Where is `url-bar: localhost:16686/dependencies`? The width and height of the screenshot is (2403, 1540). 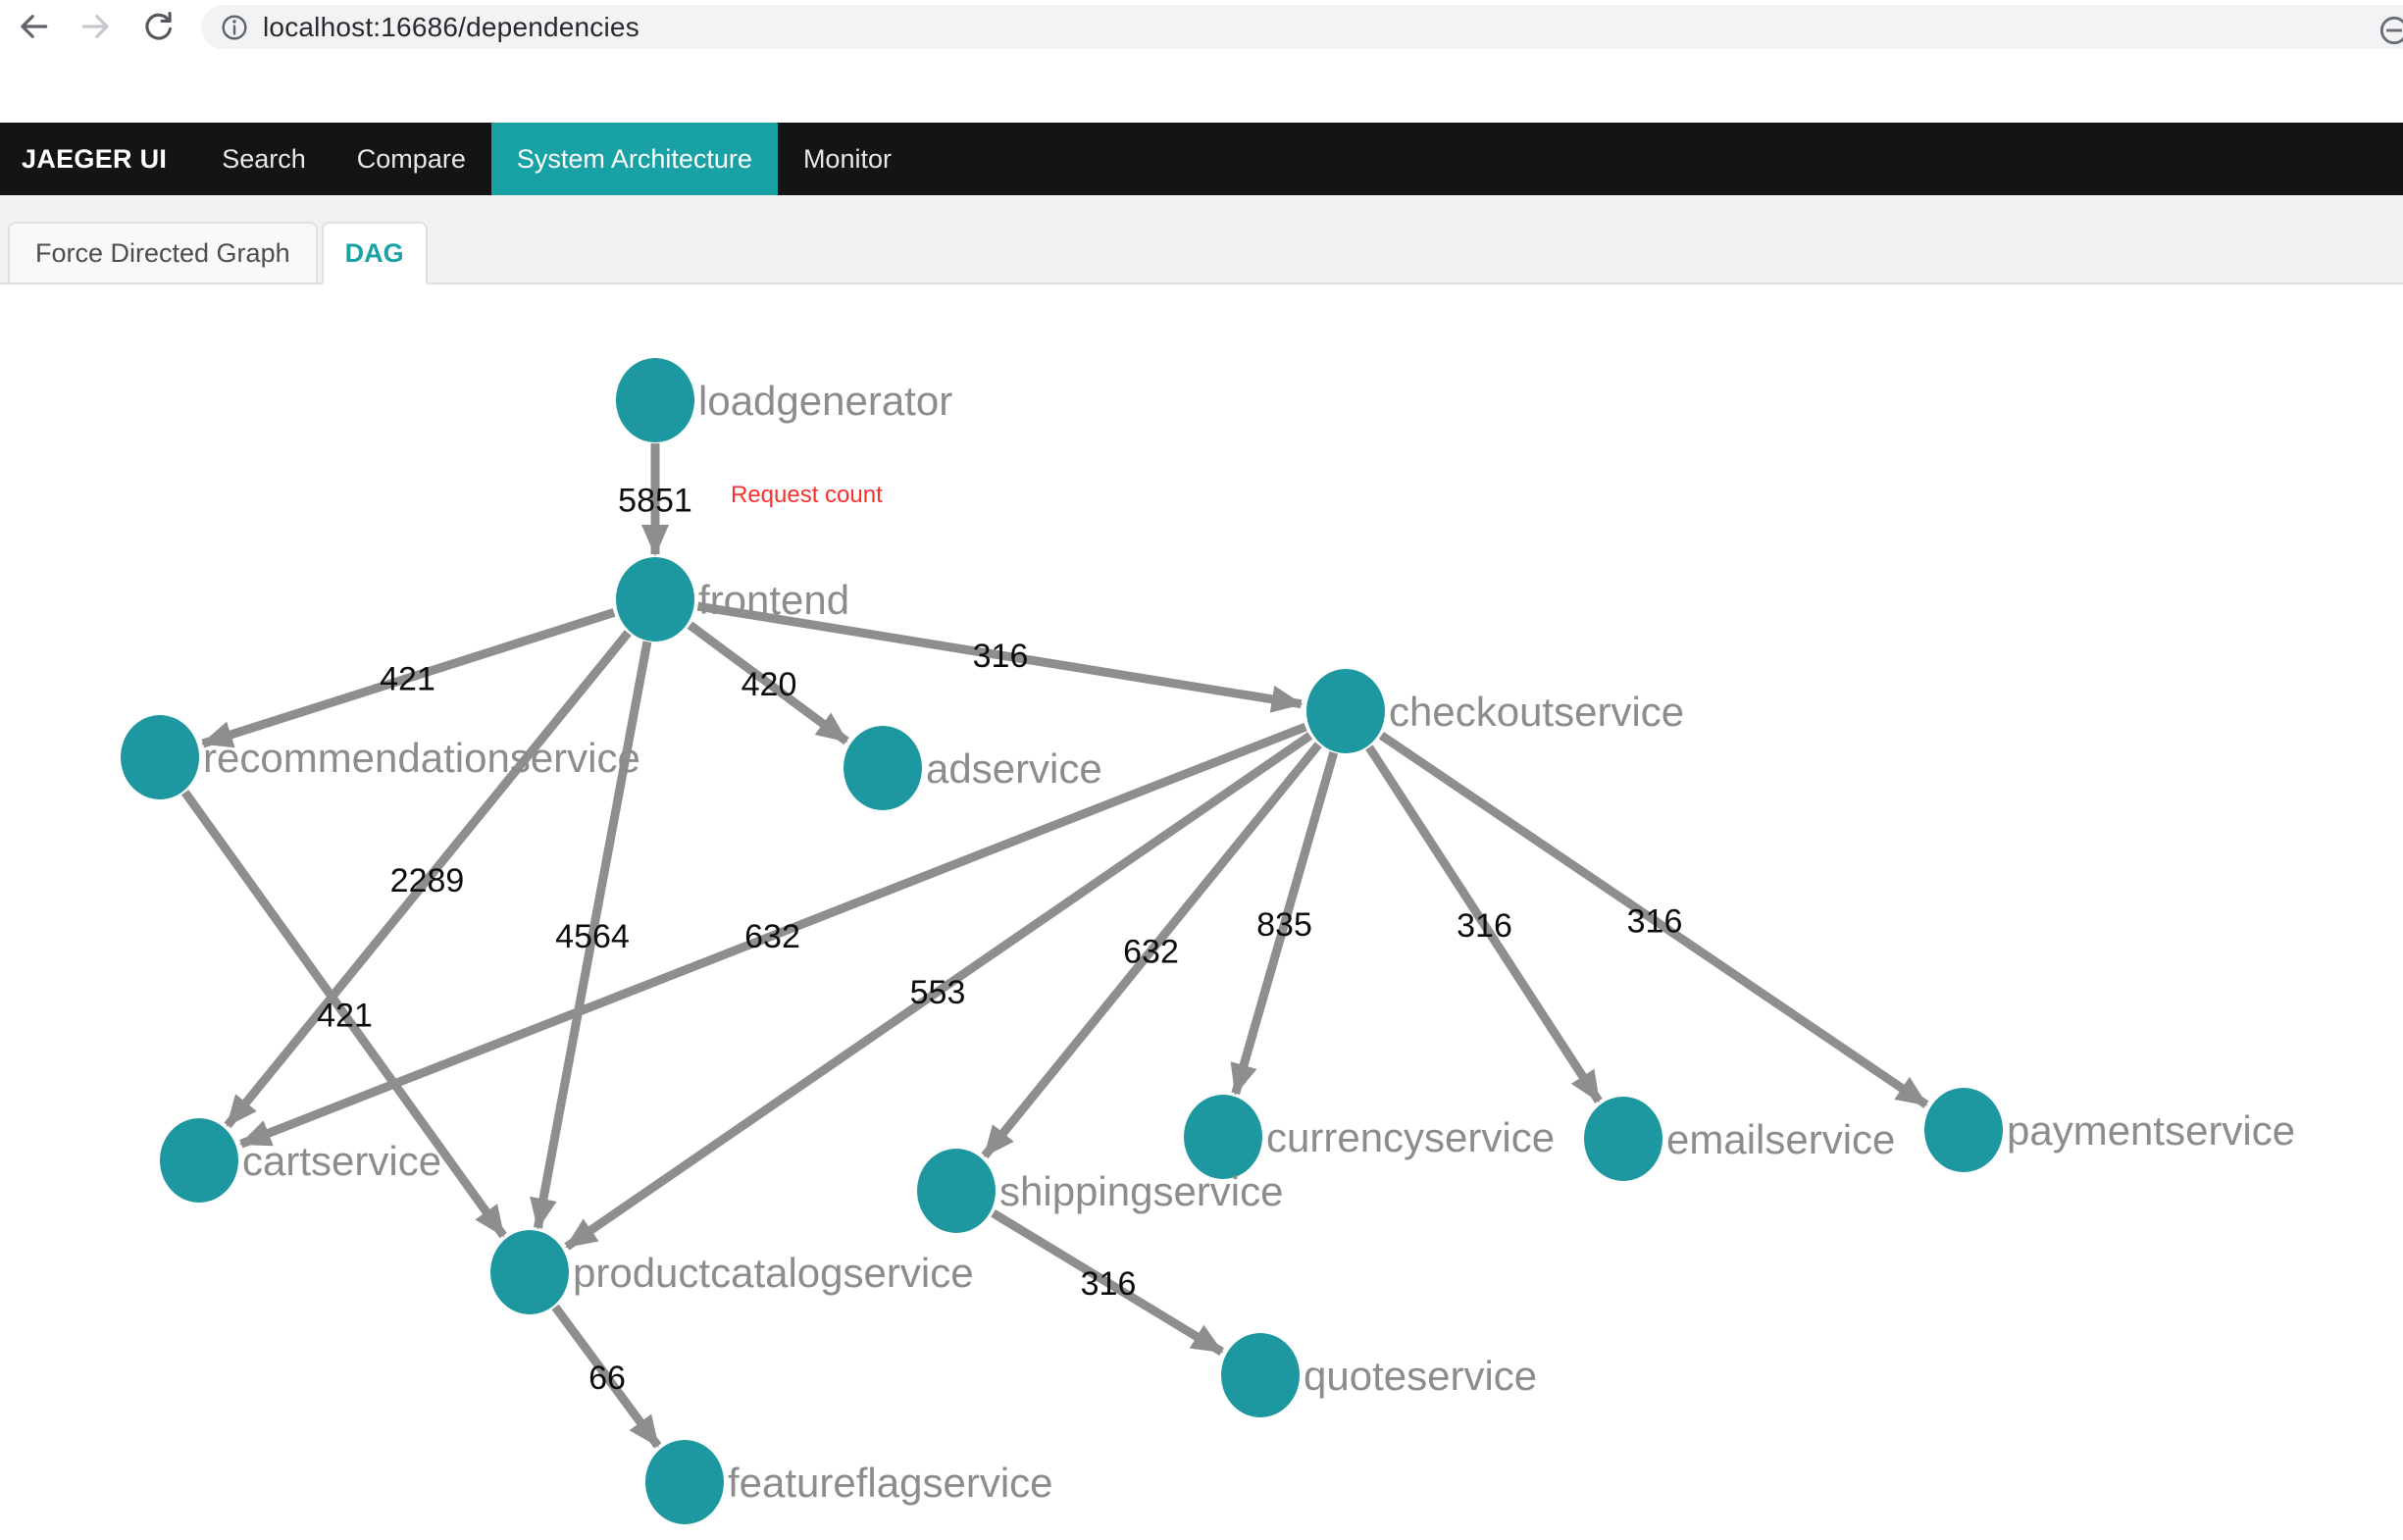 url-bar: localhost:16686/dependencies is located at coordinates (1302, 27).